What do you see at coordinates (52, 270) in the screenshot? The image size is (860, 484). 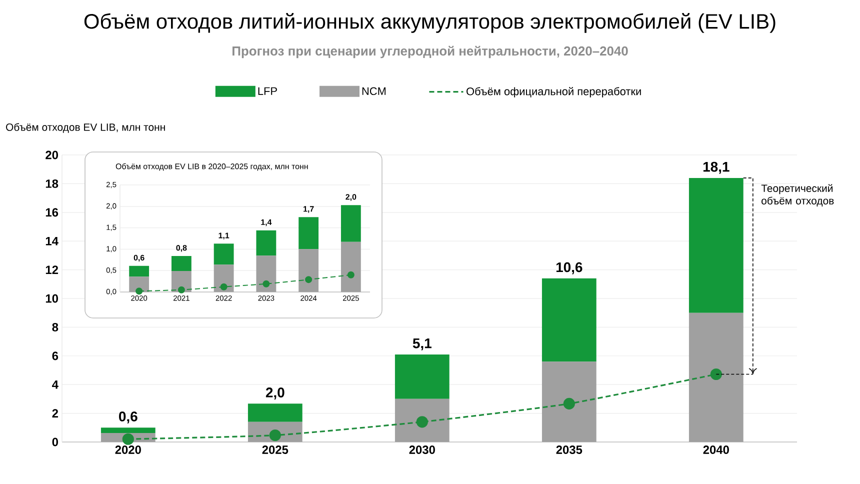 I see `y-tick-label: 12` at bounding box center [52, 270].